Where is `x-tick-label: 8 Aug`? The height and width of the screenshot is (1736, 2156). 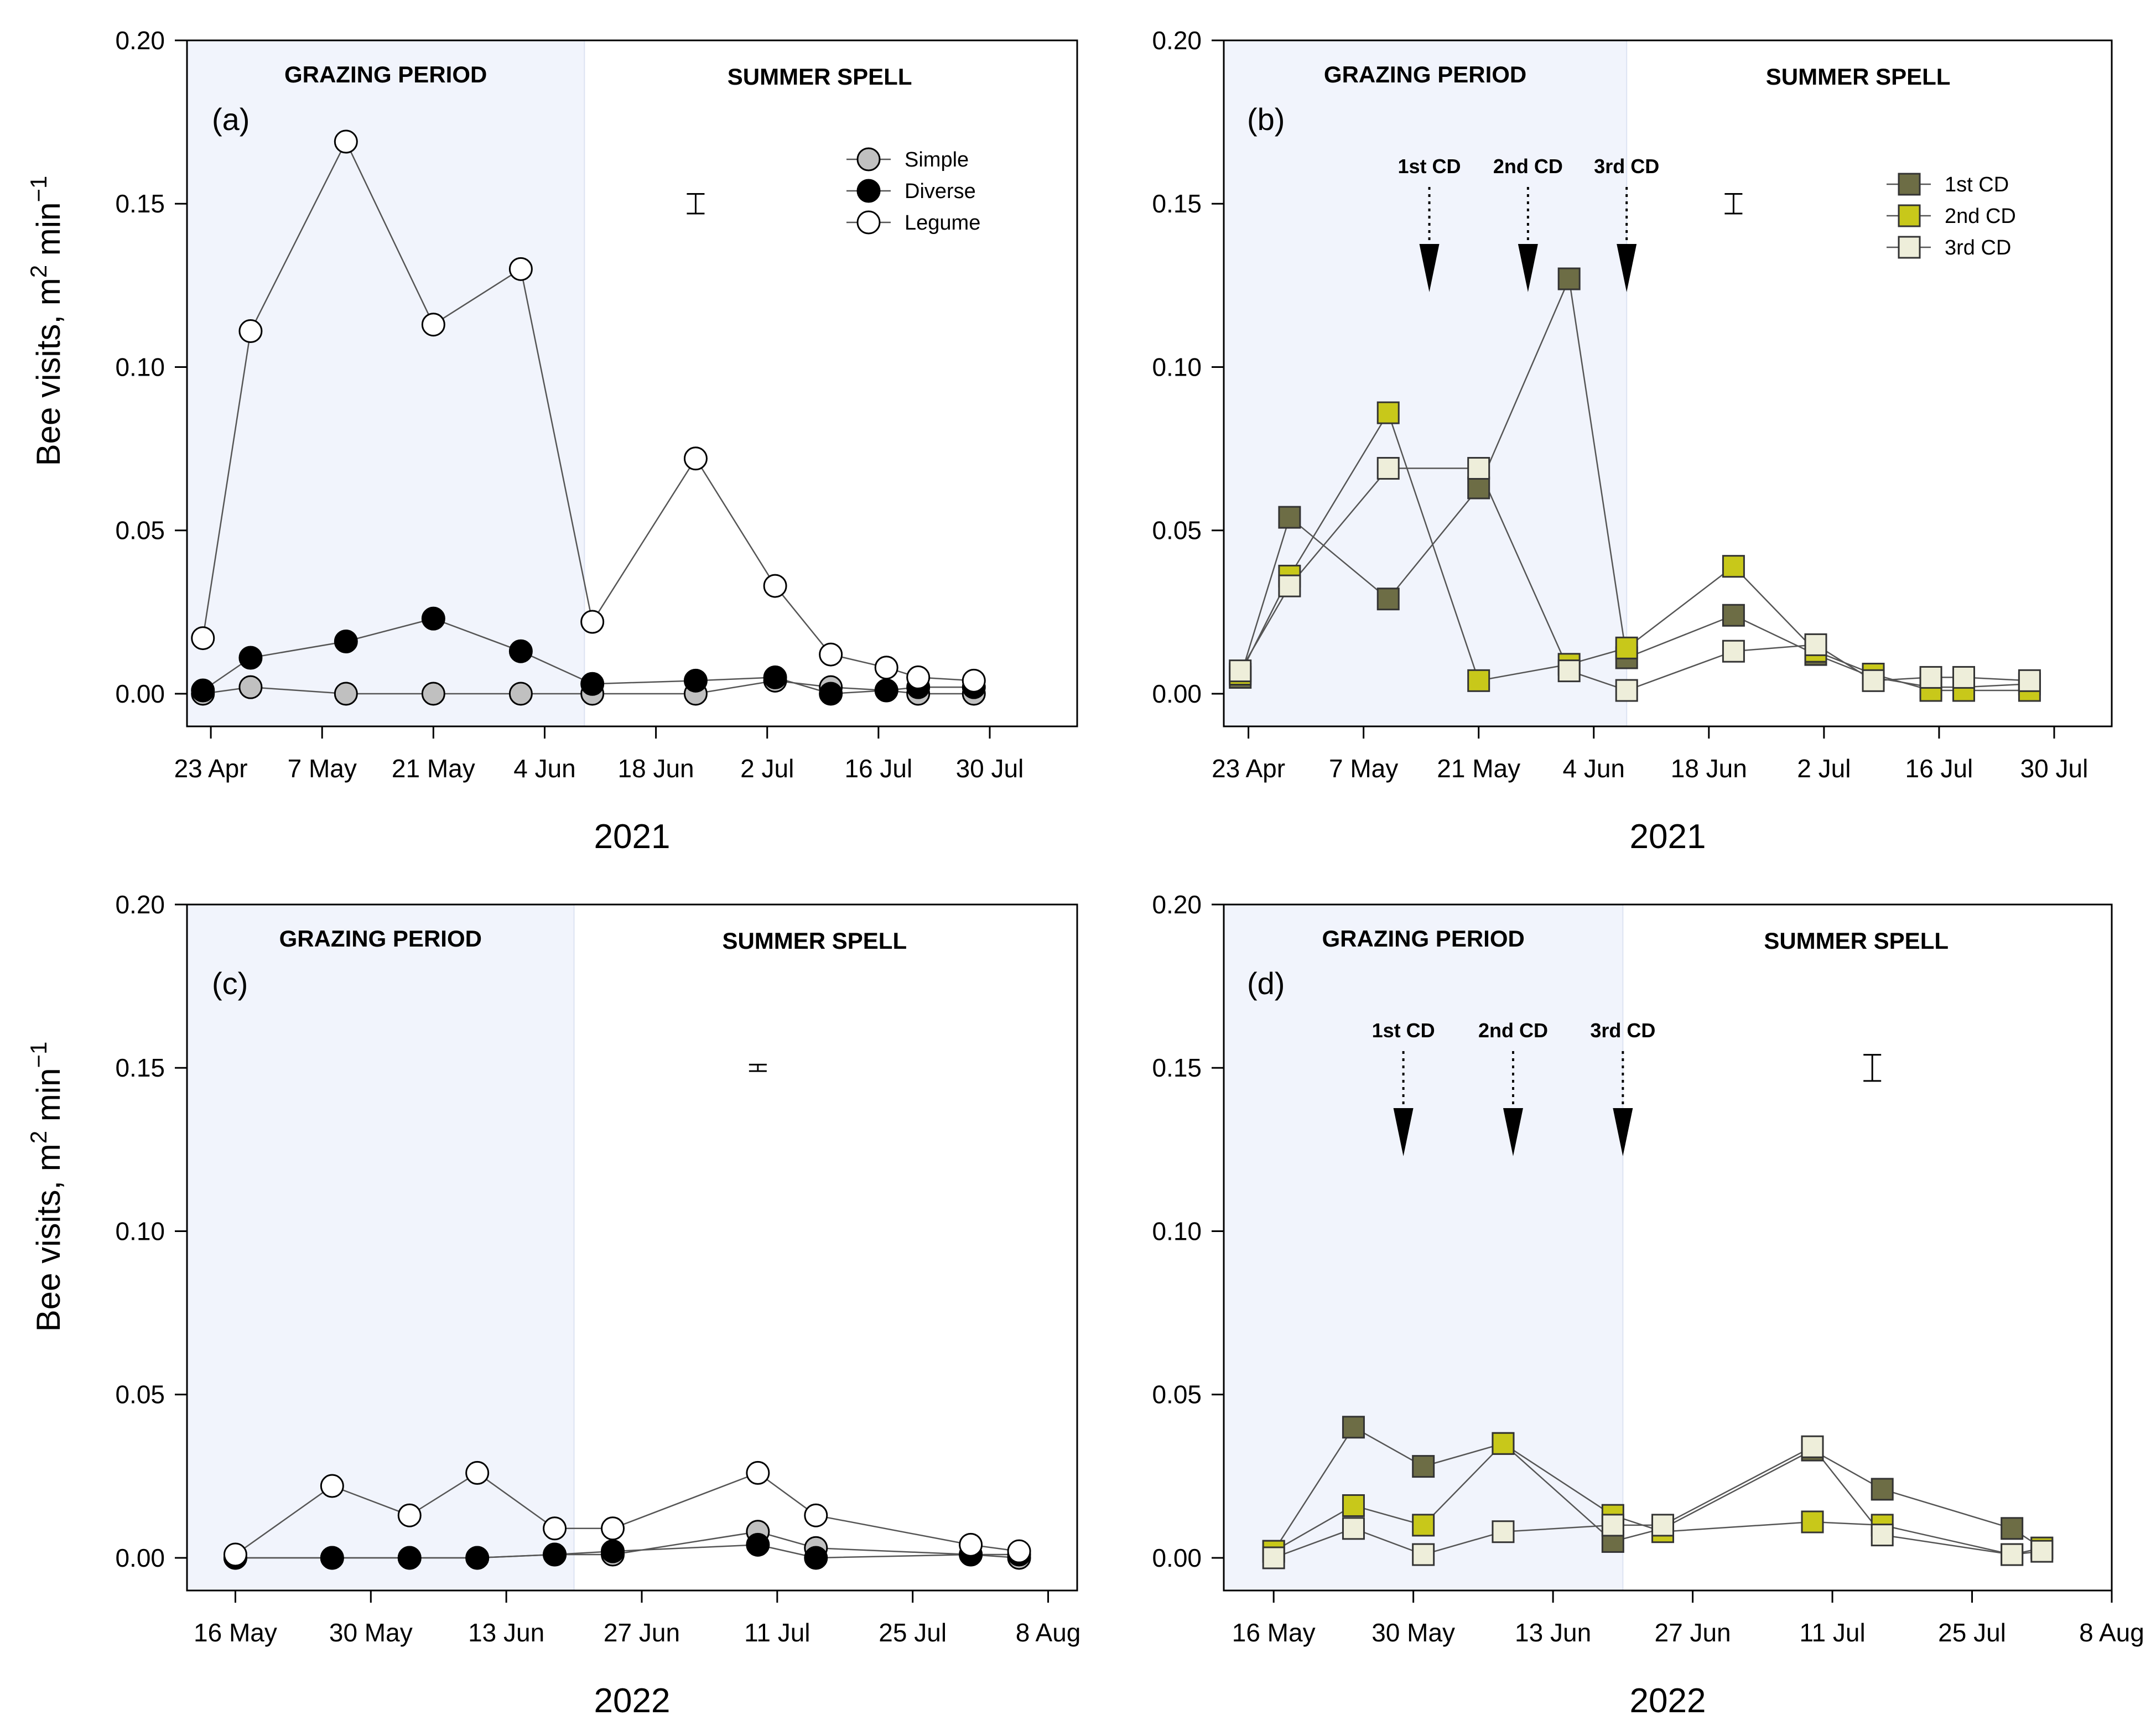 x-tick-label: 8 Aug is located at coordinates (2111, 1632).